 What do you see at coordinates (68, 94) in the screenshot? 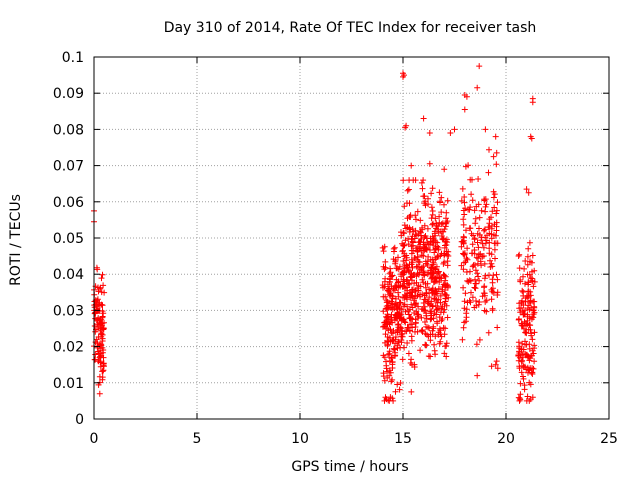
I see `y-tick-label: 0.09` at bounding box center [68, 94].